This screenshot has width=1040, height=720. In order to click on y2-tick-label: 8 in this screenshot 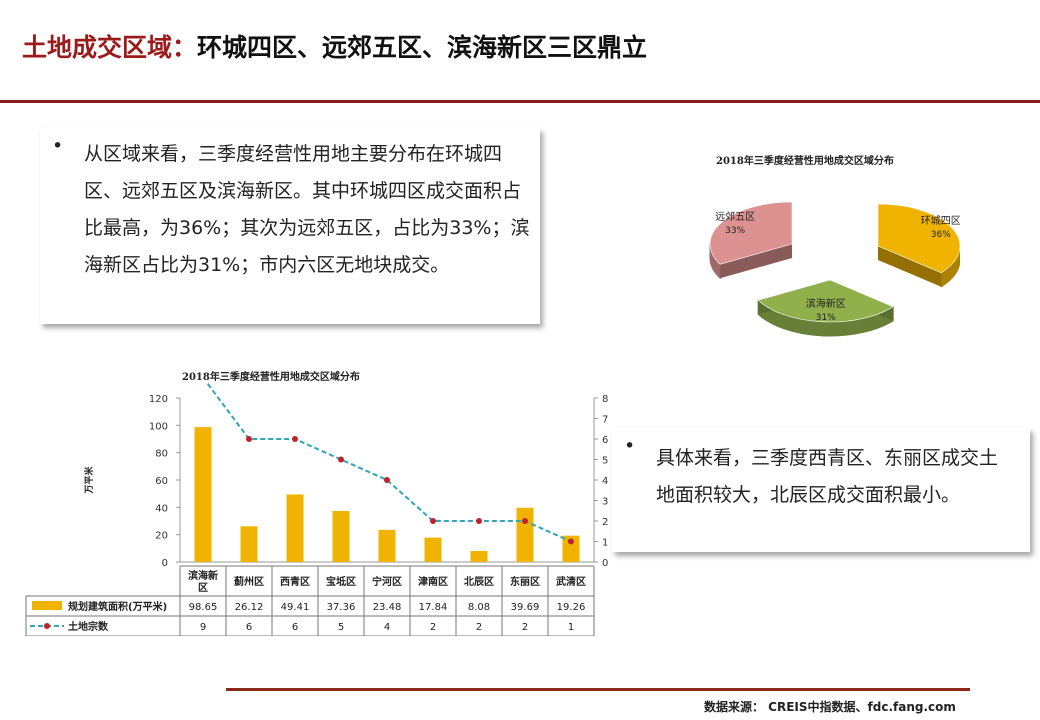, I will do `click(605, 399)`.